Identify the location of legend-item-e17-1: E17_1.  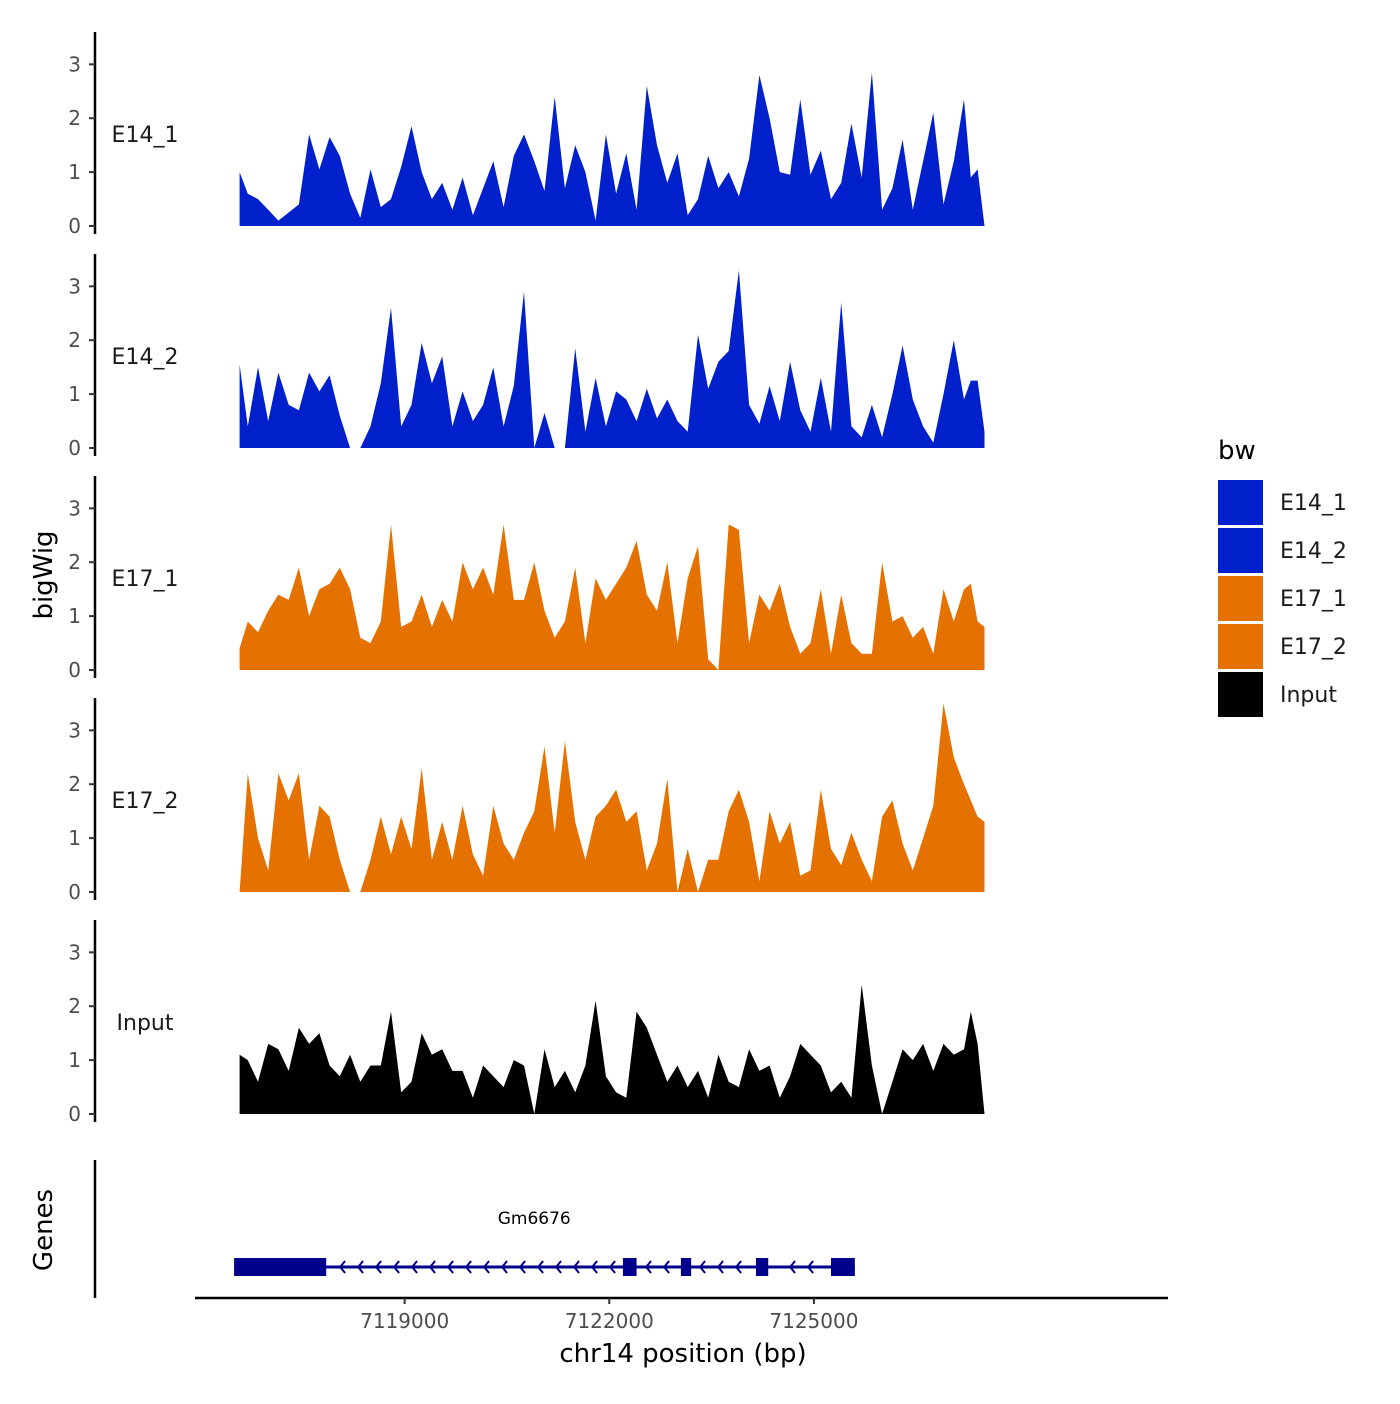
(1282, 598).